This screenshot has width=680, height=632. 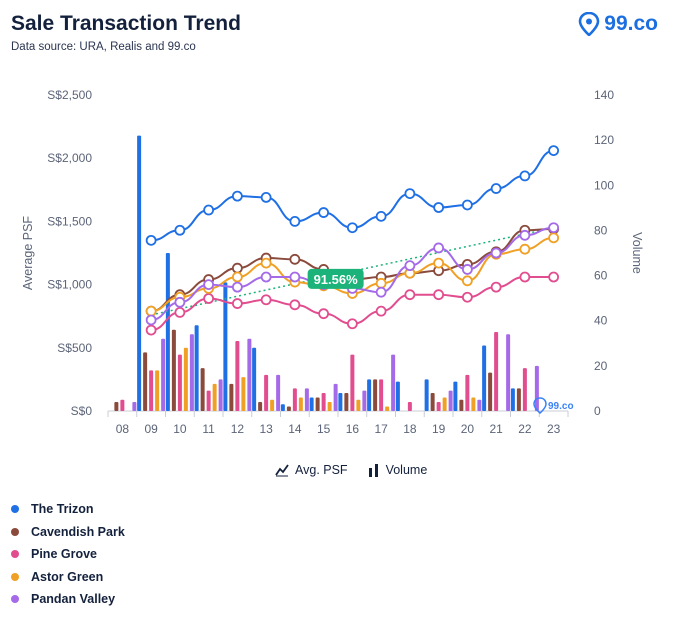 I want to click on trend-badge-bg, so click(x=335, y=278).